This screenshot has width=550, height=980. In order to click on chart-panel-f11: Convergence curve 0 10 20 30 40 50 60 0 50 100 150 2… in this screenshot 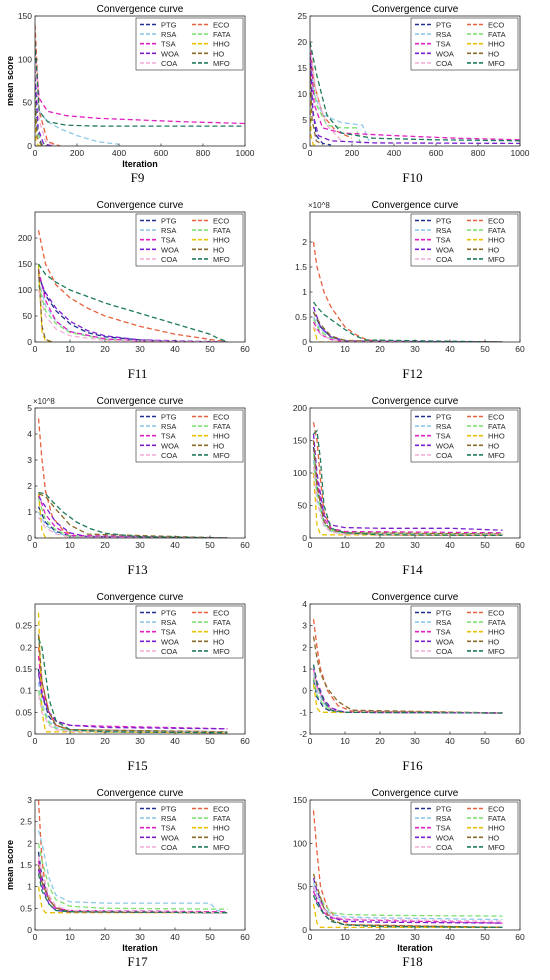, I will do `click(137, 294)`.